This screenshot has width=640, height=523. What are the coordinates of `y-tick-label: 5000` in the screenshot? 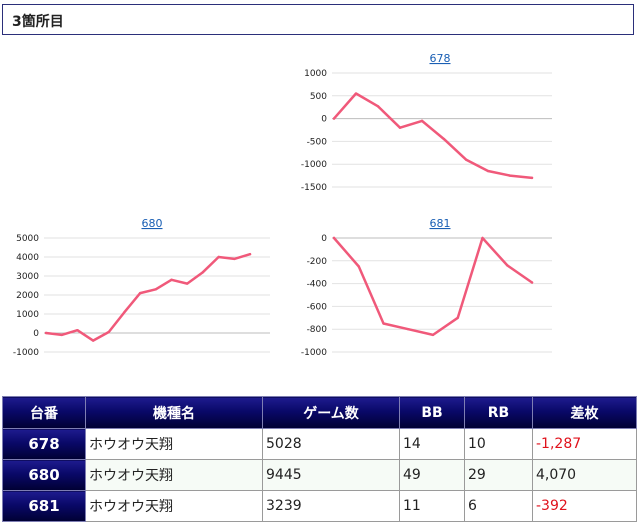 It's located at (27, 239).